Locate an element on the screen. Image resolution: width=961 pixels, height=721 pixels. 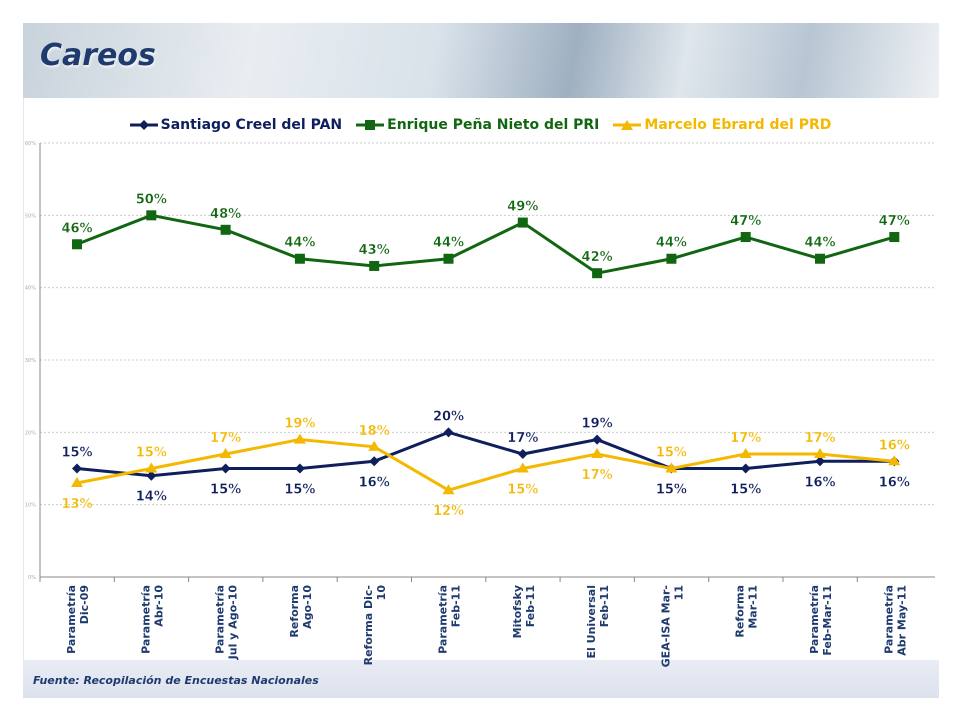
x-tick-label: ParametríaAbr May-11 is located at coordinates (895, 620).